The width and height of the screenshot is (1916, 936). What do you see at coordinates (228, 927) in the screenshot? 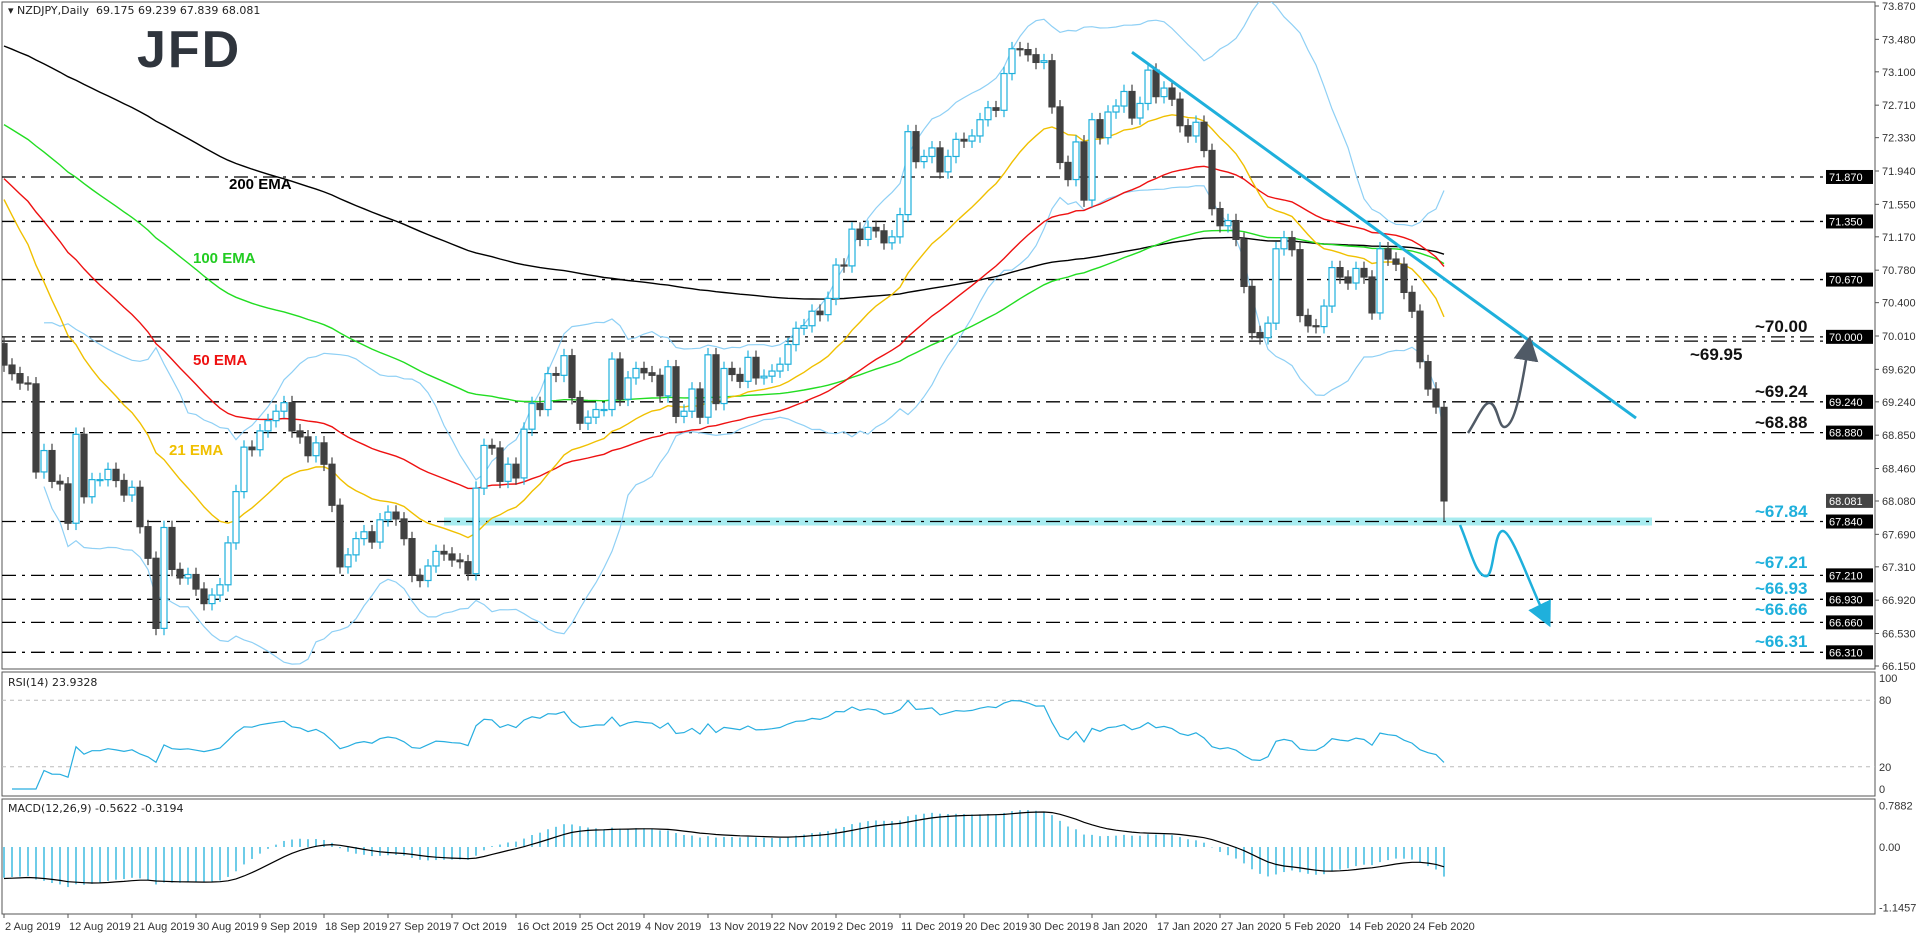
I see `date-tick-label: 30 Aug 2019` at bounding box center [228, 927].